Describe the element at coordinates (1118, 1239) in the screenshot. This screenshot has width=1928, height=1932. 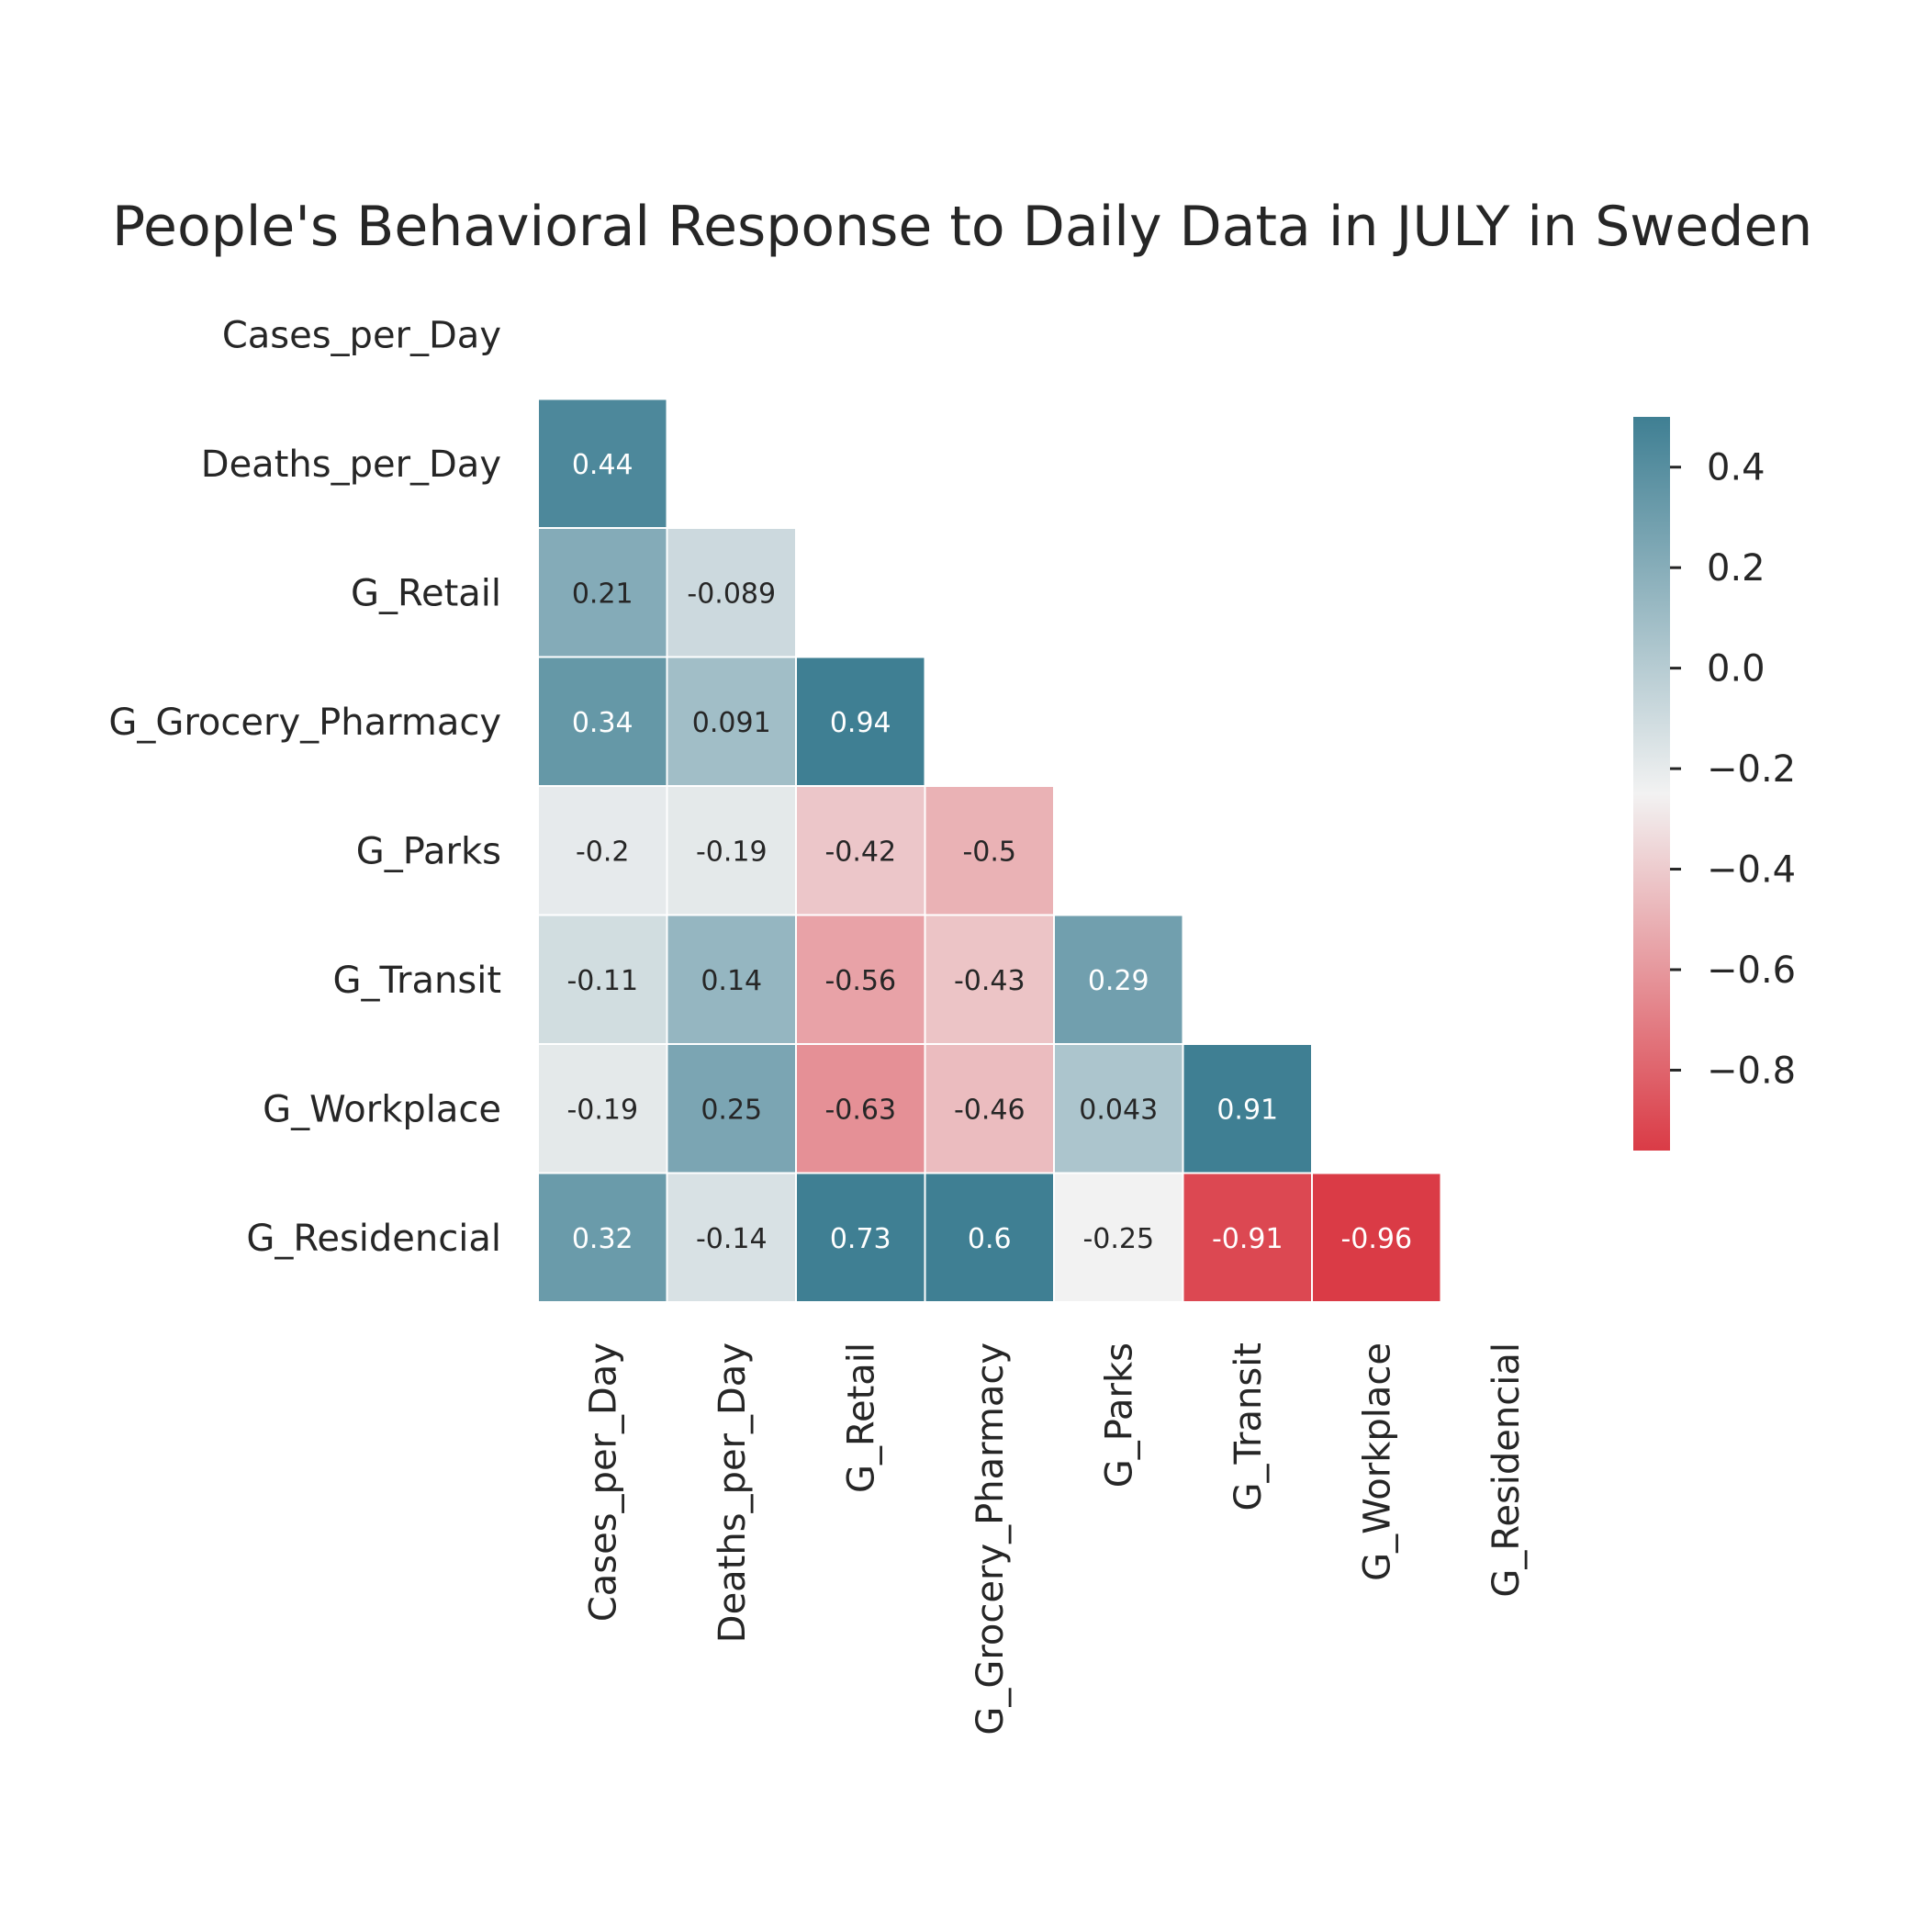
I see `cell-value-label: -0.25` at that location.